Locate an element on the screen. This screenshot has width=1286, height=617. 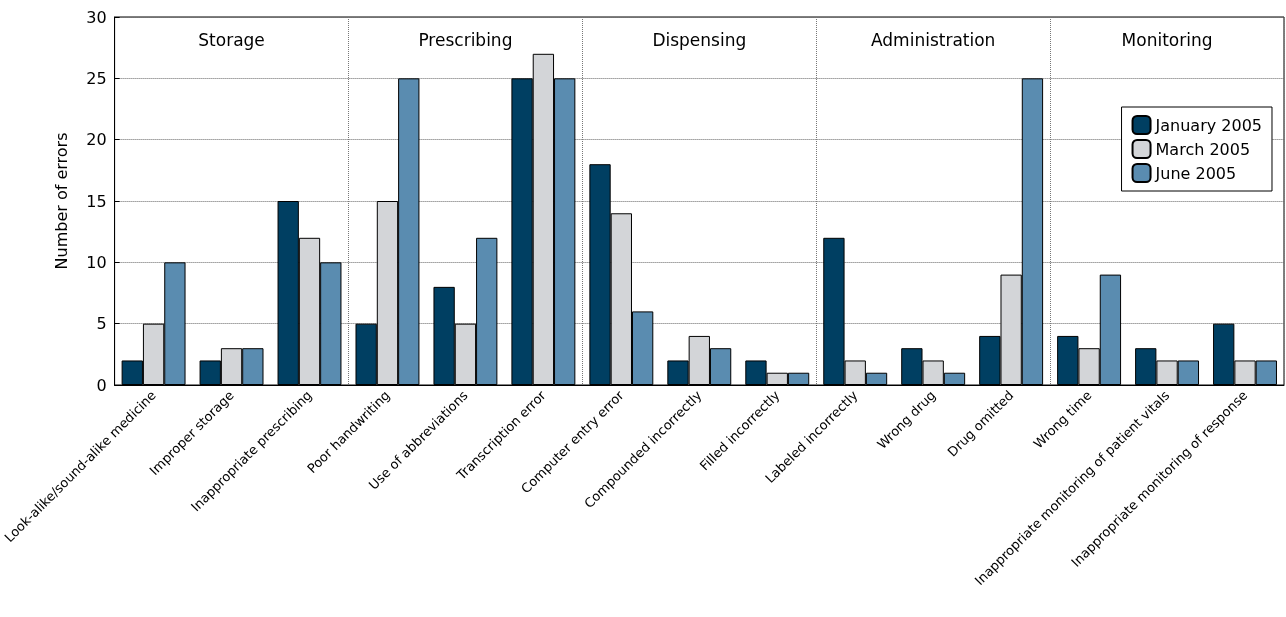
y-tick-label: 15 is located at coordinates (96, 201).